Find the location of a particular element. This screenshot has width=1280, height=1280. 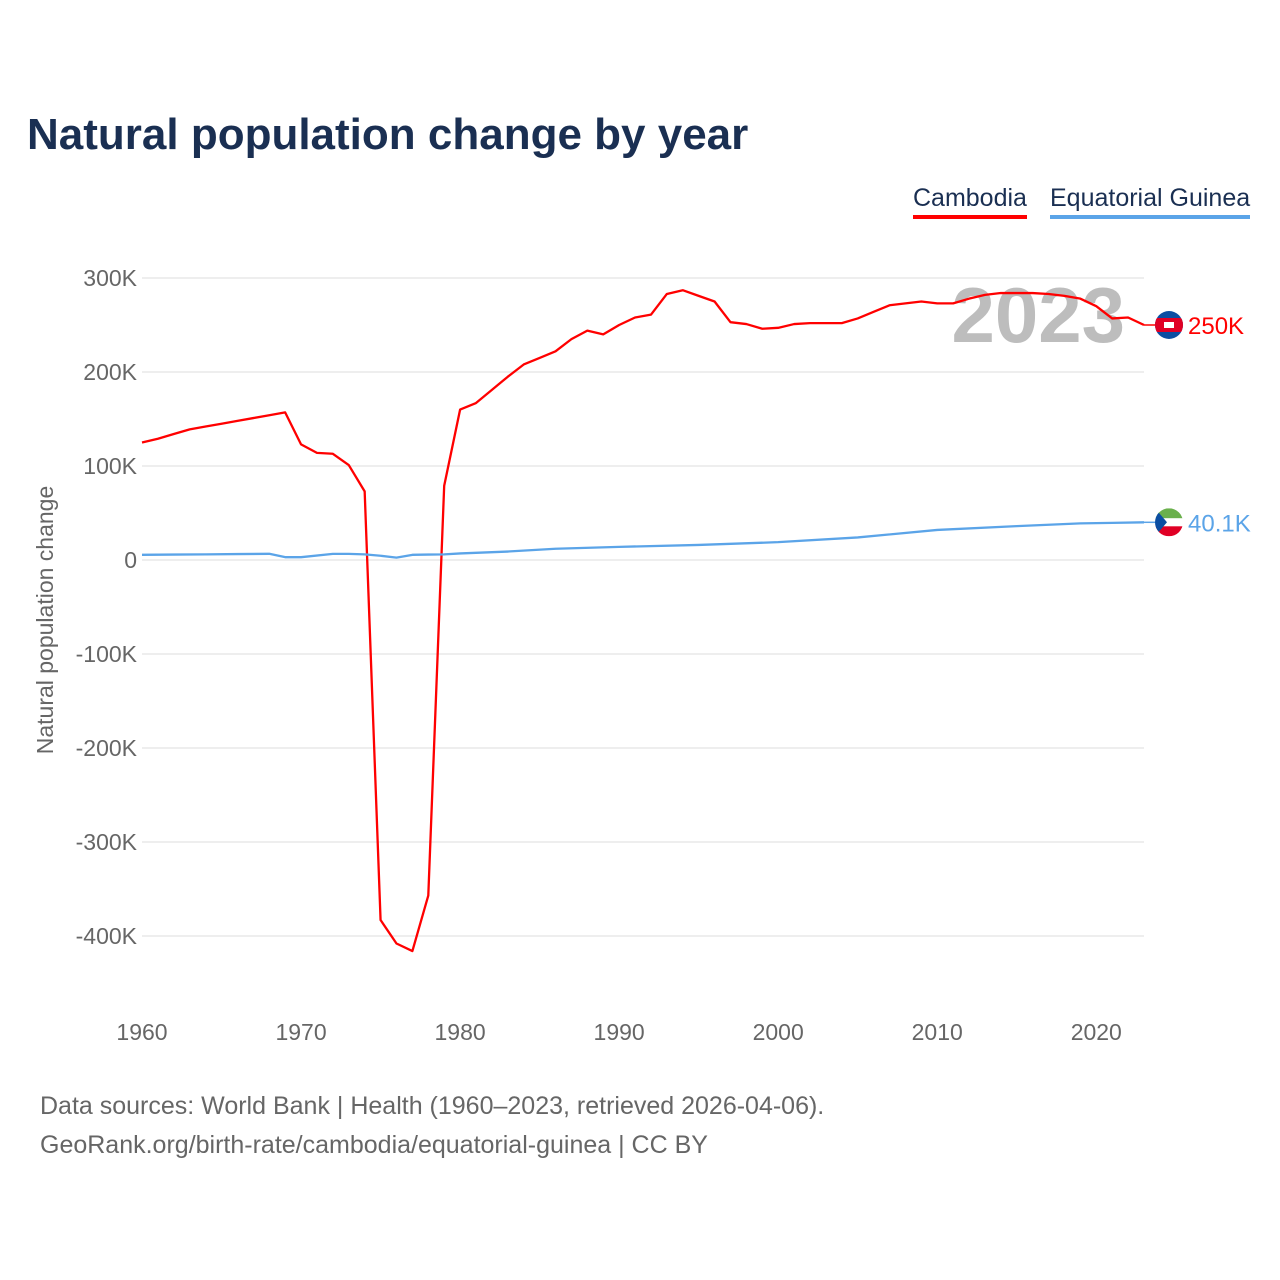

x-tick-label: 1970 is located at coordinates (300, 1032).